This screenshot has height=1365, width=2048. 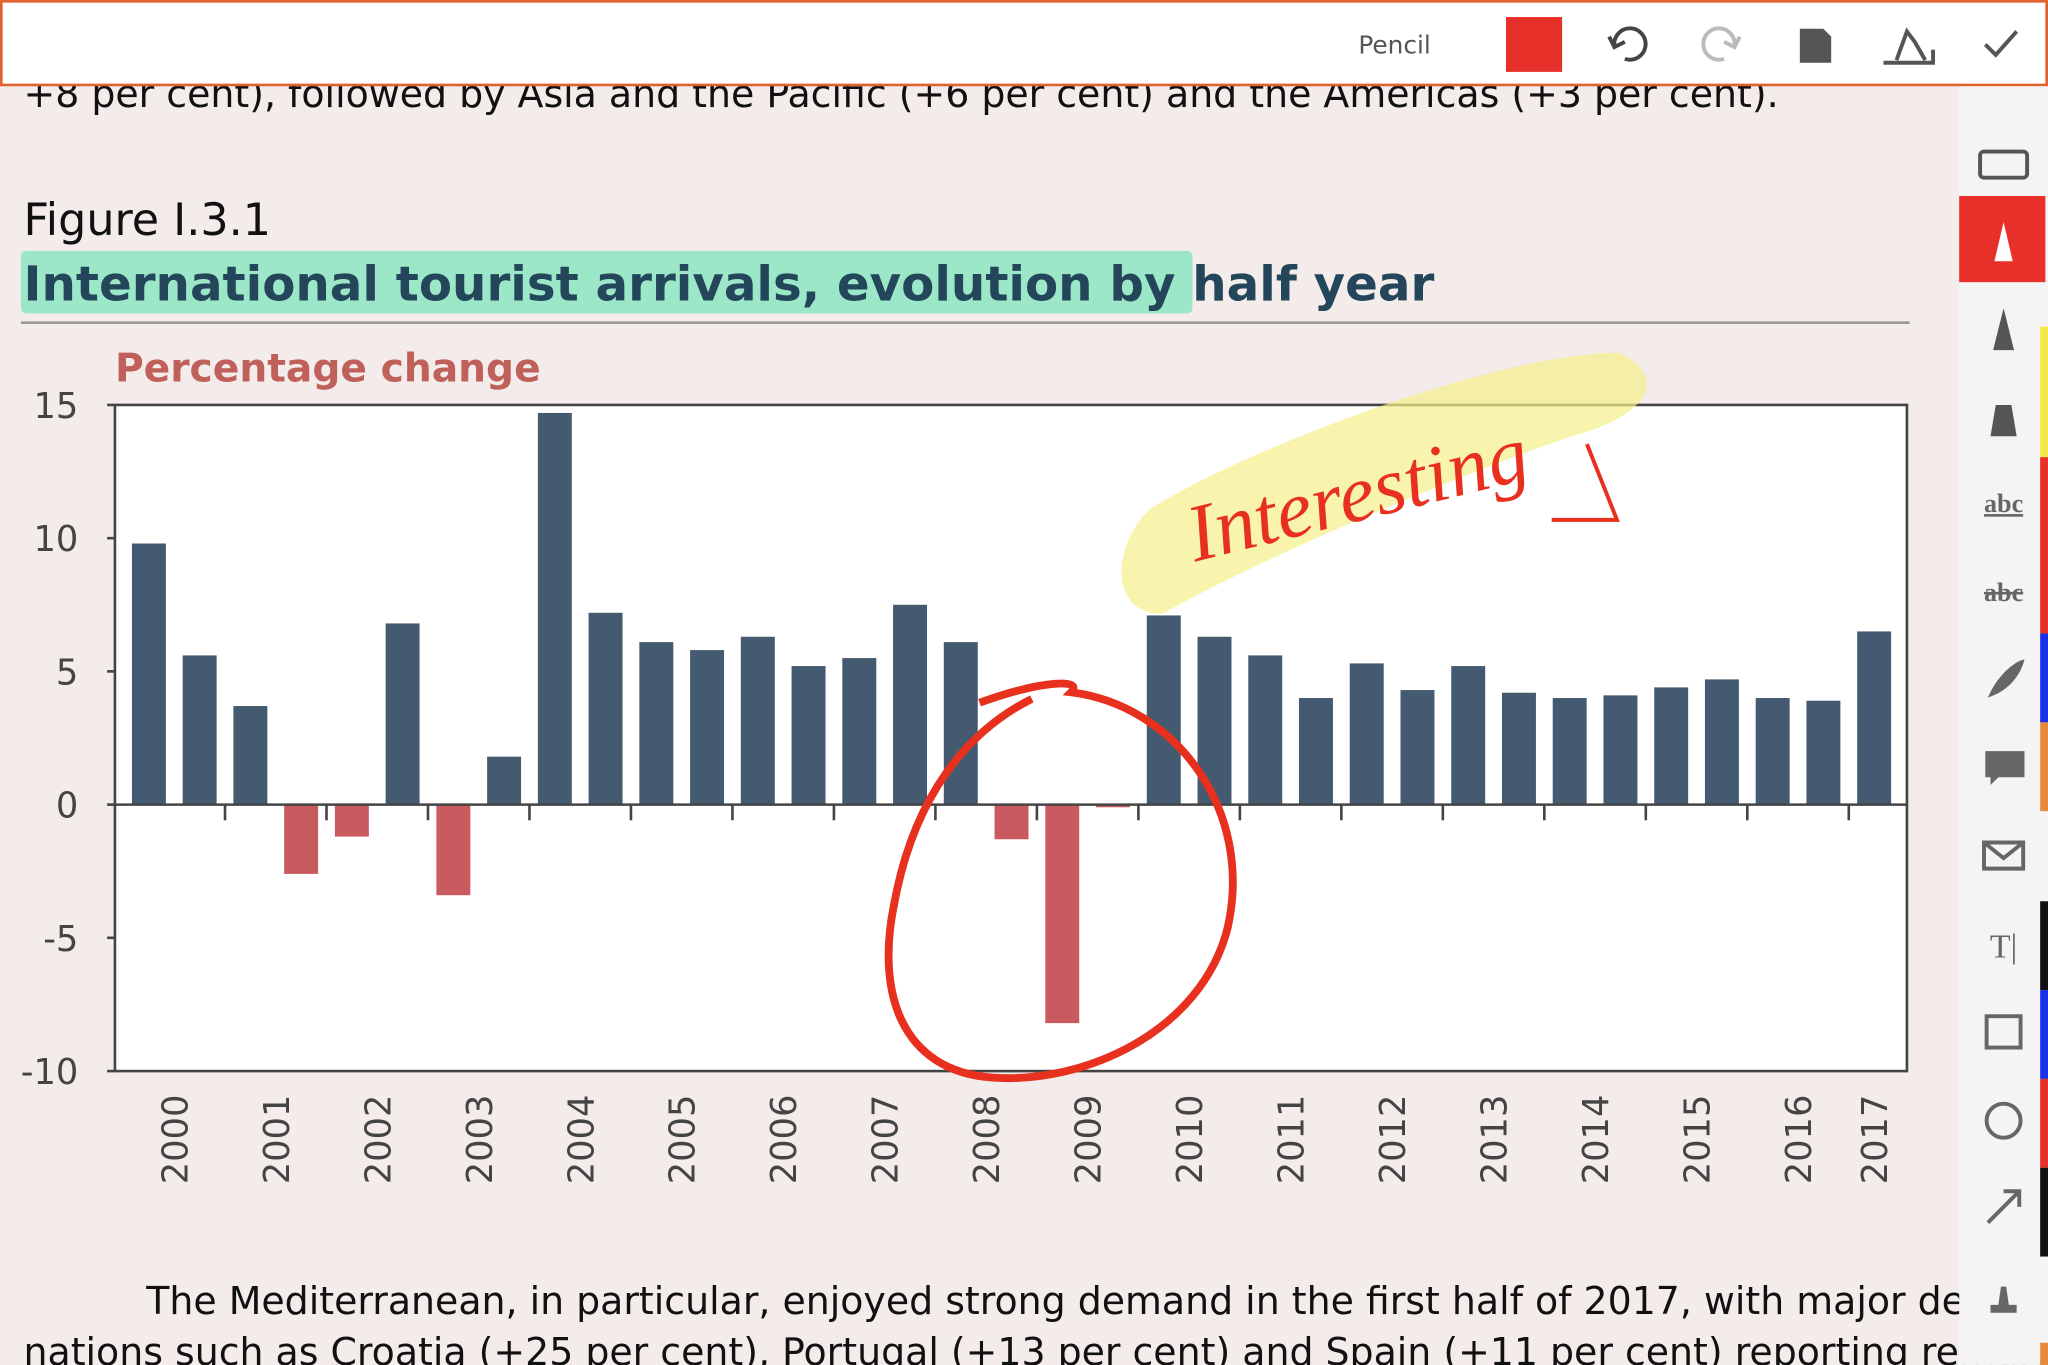 What do you see at coordinates (2003, 503) in the screenshot?
I see `underline-tool: abc` at bounding box center [2003, 503].